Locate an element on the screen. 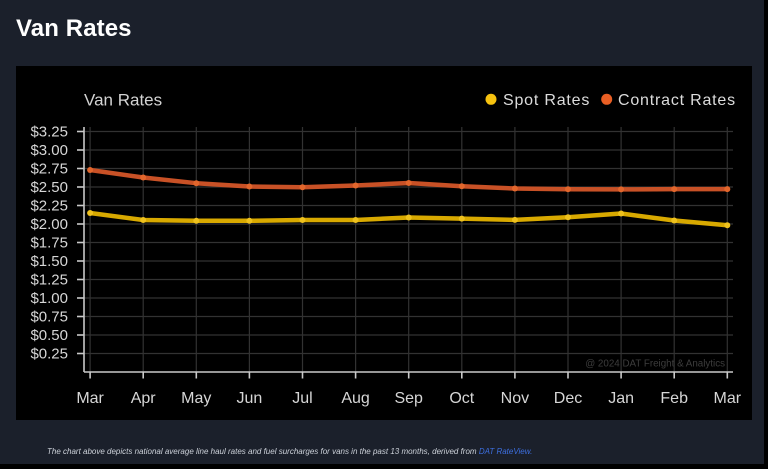 This screenshot has width=768, height=469. svg-text: $2.00 is located at coordinates (49, 224).